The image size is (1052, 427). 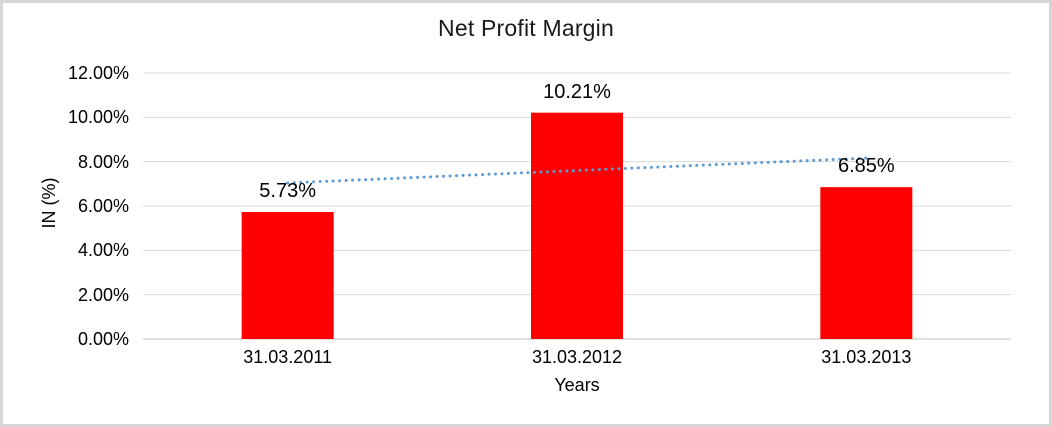 What do you see at coordinates (577, 170) in the screenshot?
I see `trendline` at bounding box center [577, 170].